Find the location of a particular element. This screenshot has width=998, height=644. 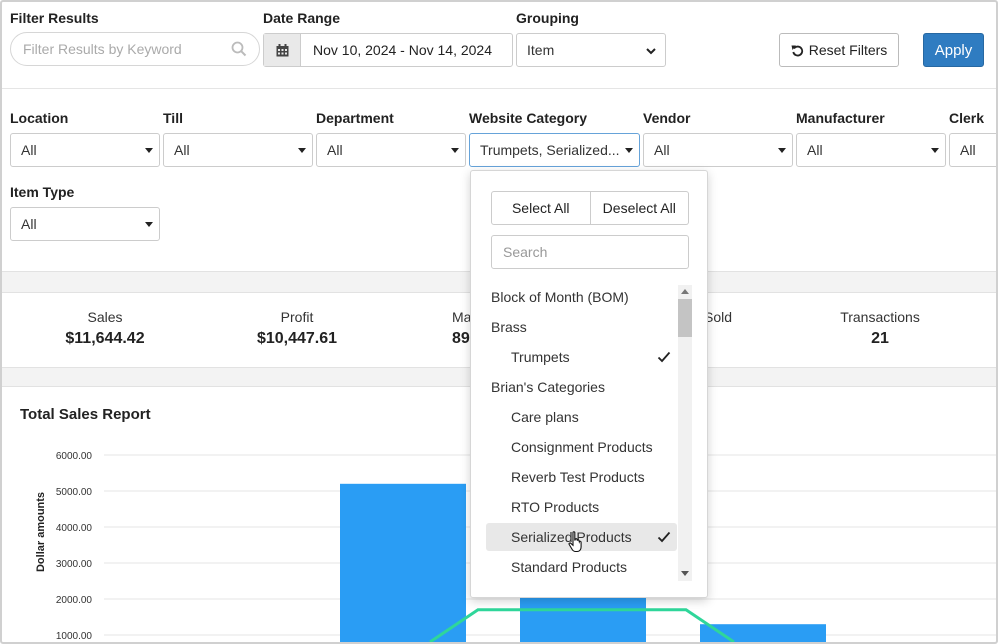

category-option-label: Serialized Products is located at coordinates (571, 537).